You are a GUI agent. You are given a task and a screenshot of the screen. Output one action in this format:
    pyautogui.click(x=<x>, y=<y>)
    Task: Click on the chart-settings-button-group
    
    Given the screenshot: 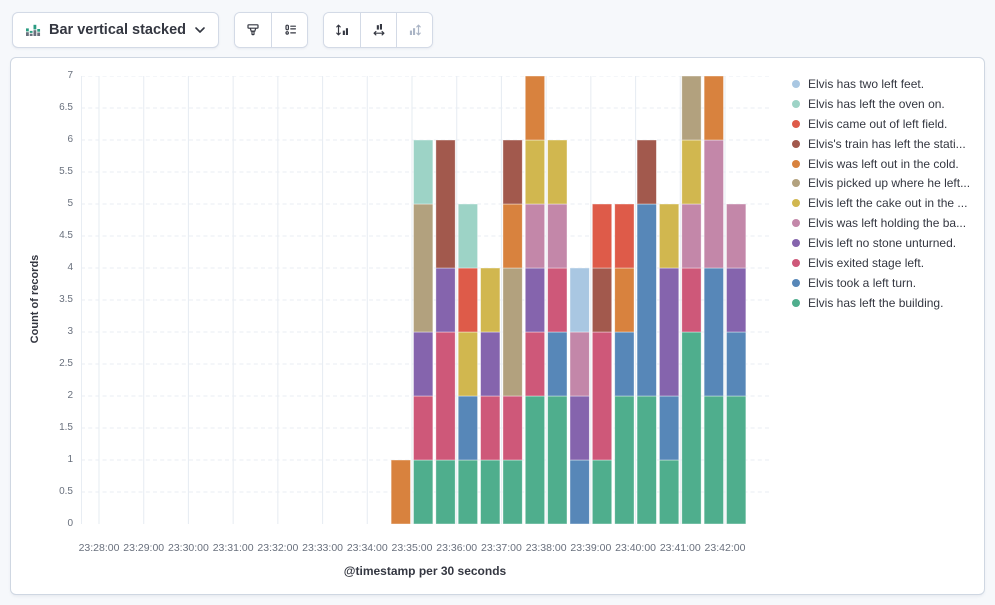 What is the action you would take?
    pyautogui.click(x=271, y=30)
    